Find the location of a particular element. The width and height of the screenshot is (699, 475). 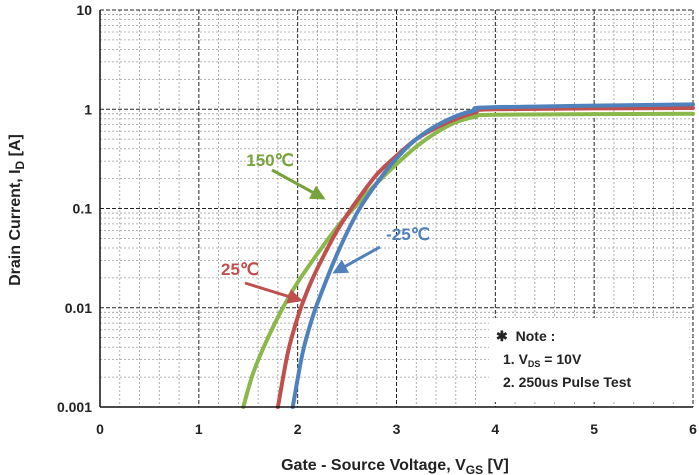

x-tick-label: 3 is located at coordinates (397, 429).